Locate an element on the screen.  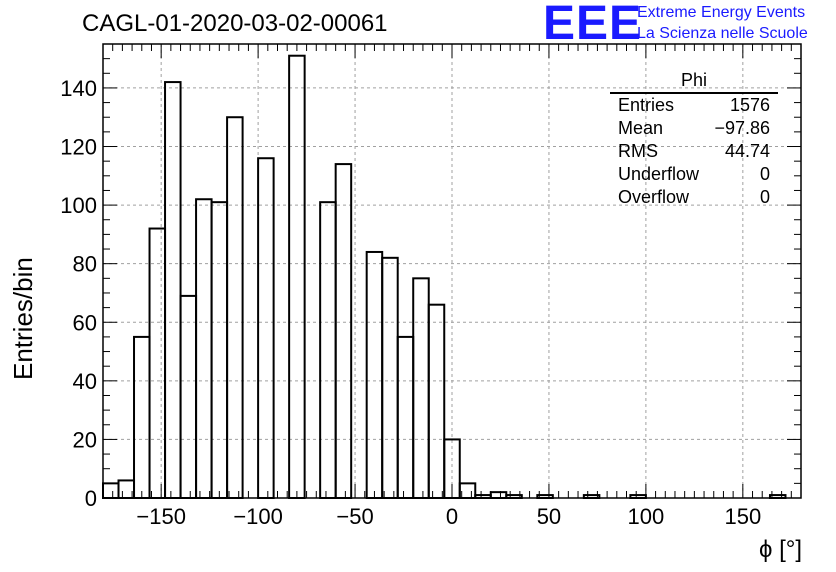
eee-logo: EEE is located at coordinates (593, 25).